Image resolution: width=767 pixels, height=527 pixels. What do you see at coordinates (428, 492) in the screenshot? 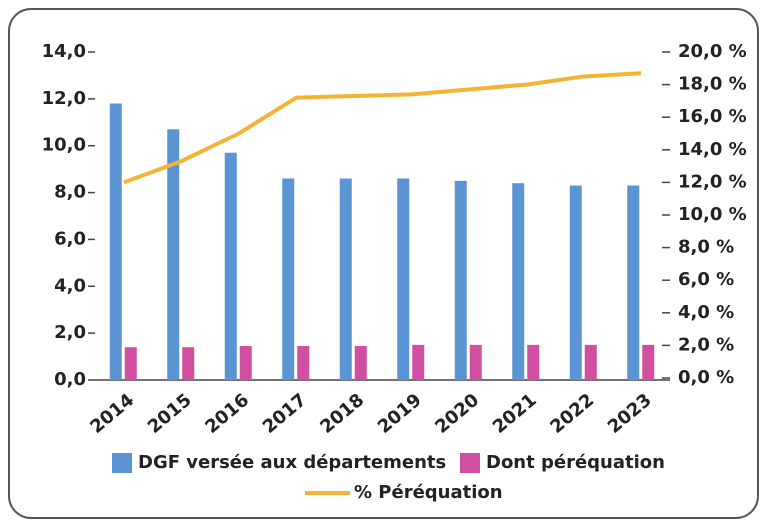
I see `legend-label: % Péréquation` at bounding box center [428, 492].